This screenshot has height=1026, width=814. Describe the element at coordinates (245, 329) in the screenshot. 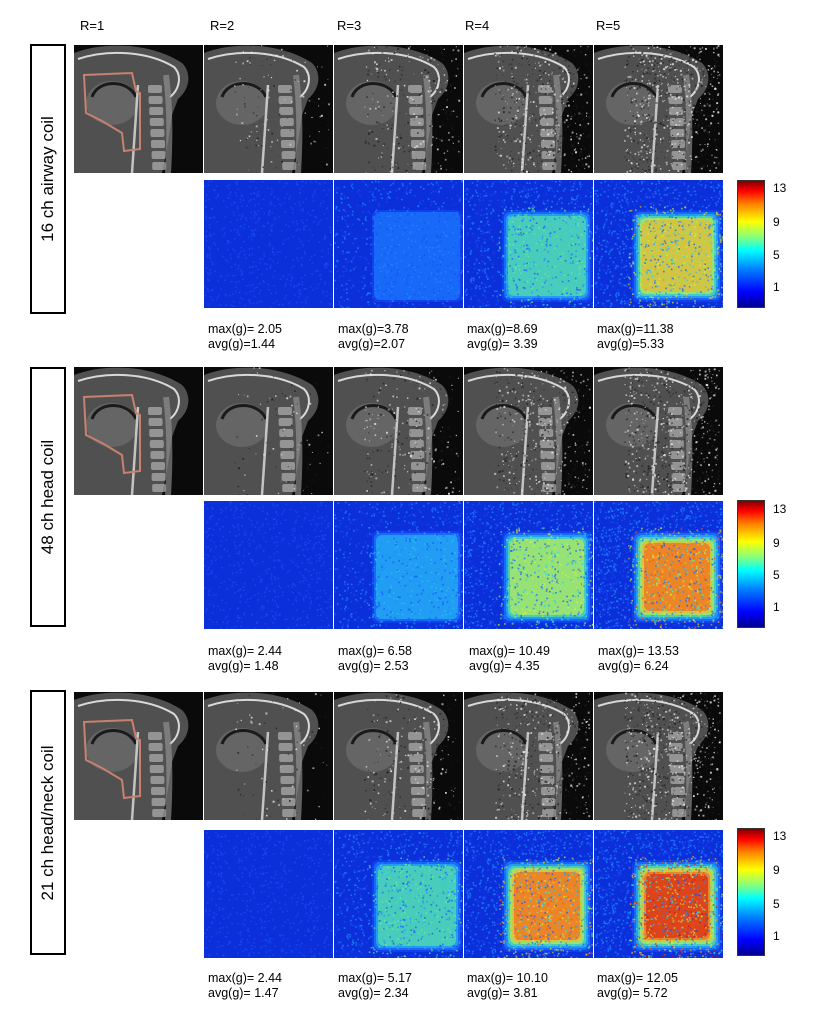

I see `max-g: max(g)= 2.05` at that location.